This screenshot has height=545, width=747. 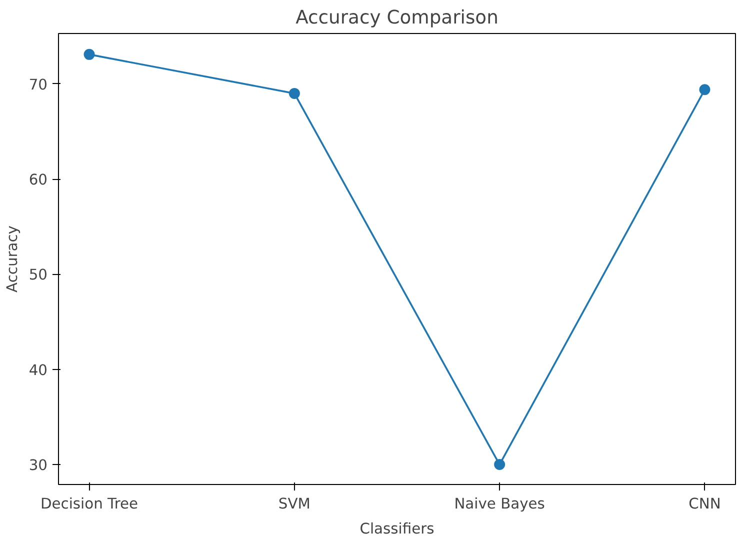 What do you see at coordinates (294, 504) in the screenshot?
I see `x-tick-label: SVM` at bounding box center [294, 504].